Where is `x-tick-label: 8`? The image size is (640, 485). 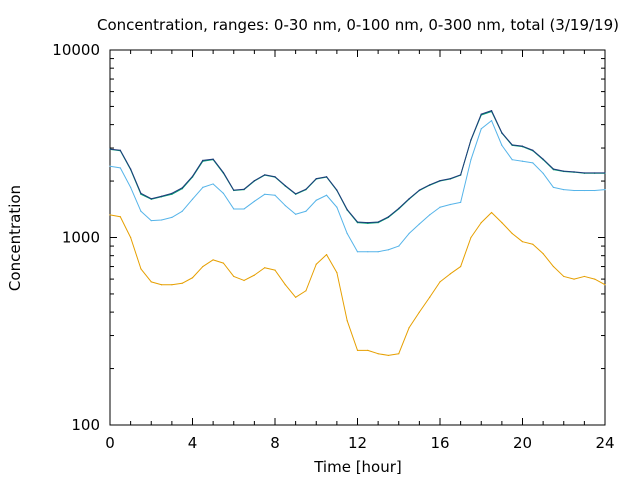 x-tick-label: 8 is located at coordinates (275, 443).